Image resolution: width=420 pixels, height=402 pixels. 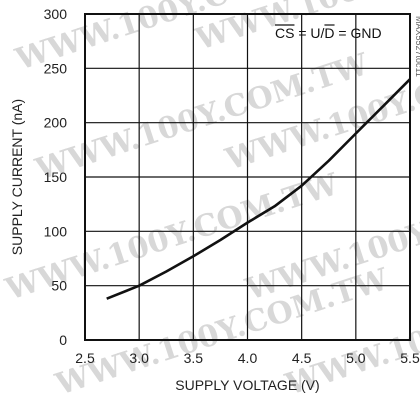 I want to click on x-tick-labels: 2.5 3.0 3.5 4.0 4.5 5.0 5.5, so click(x=247, y=358).